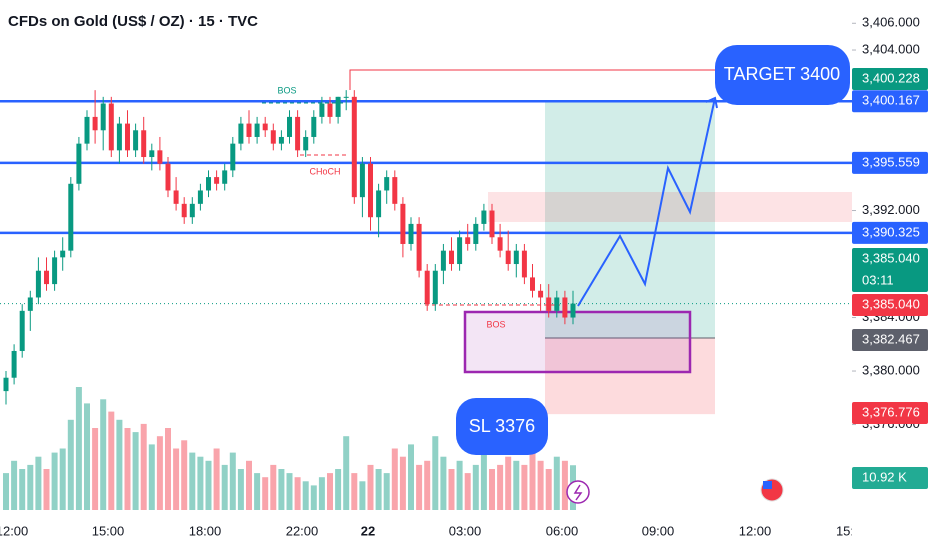 This screenshot has width=932, height=550. I want to click on stop-zone, so click(630, 376).